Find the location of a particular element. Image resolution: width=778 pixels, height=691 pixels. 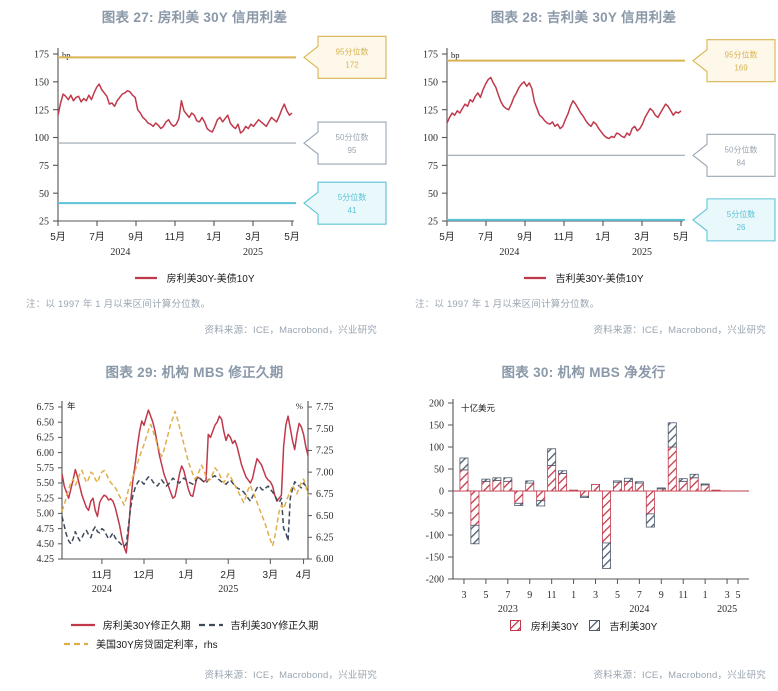

axis-label: 7.25 is located at coordinates (325, 451).